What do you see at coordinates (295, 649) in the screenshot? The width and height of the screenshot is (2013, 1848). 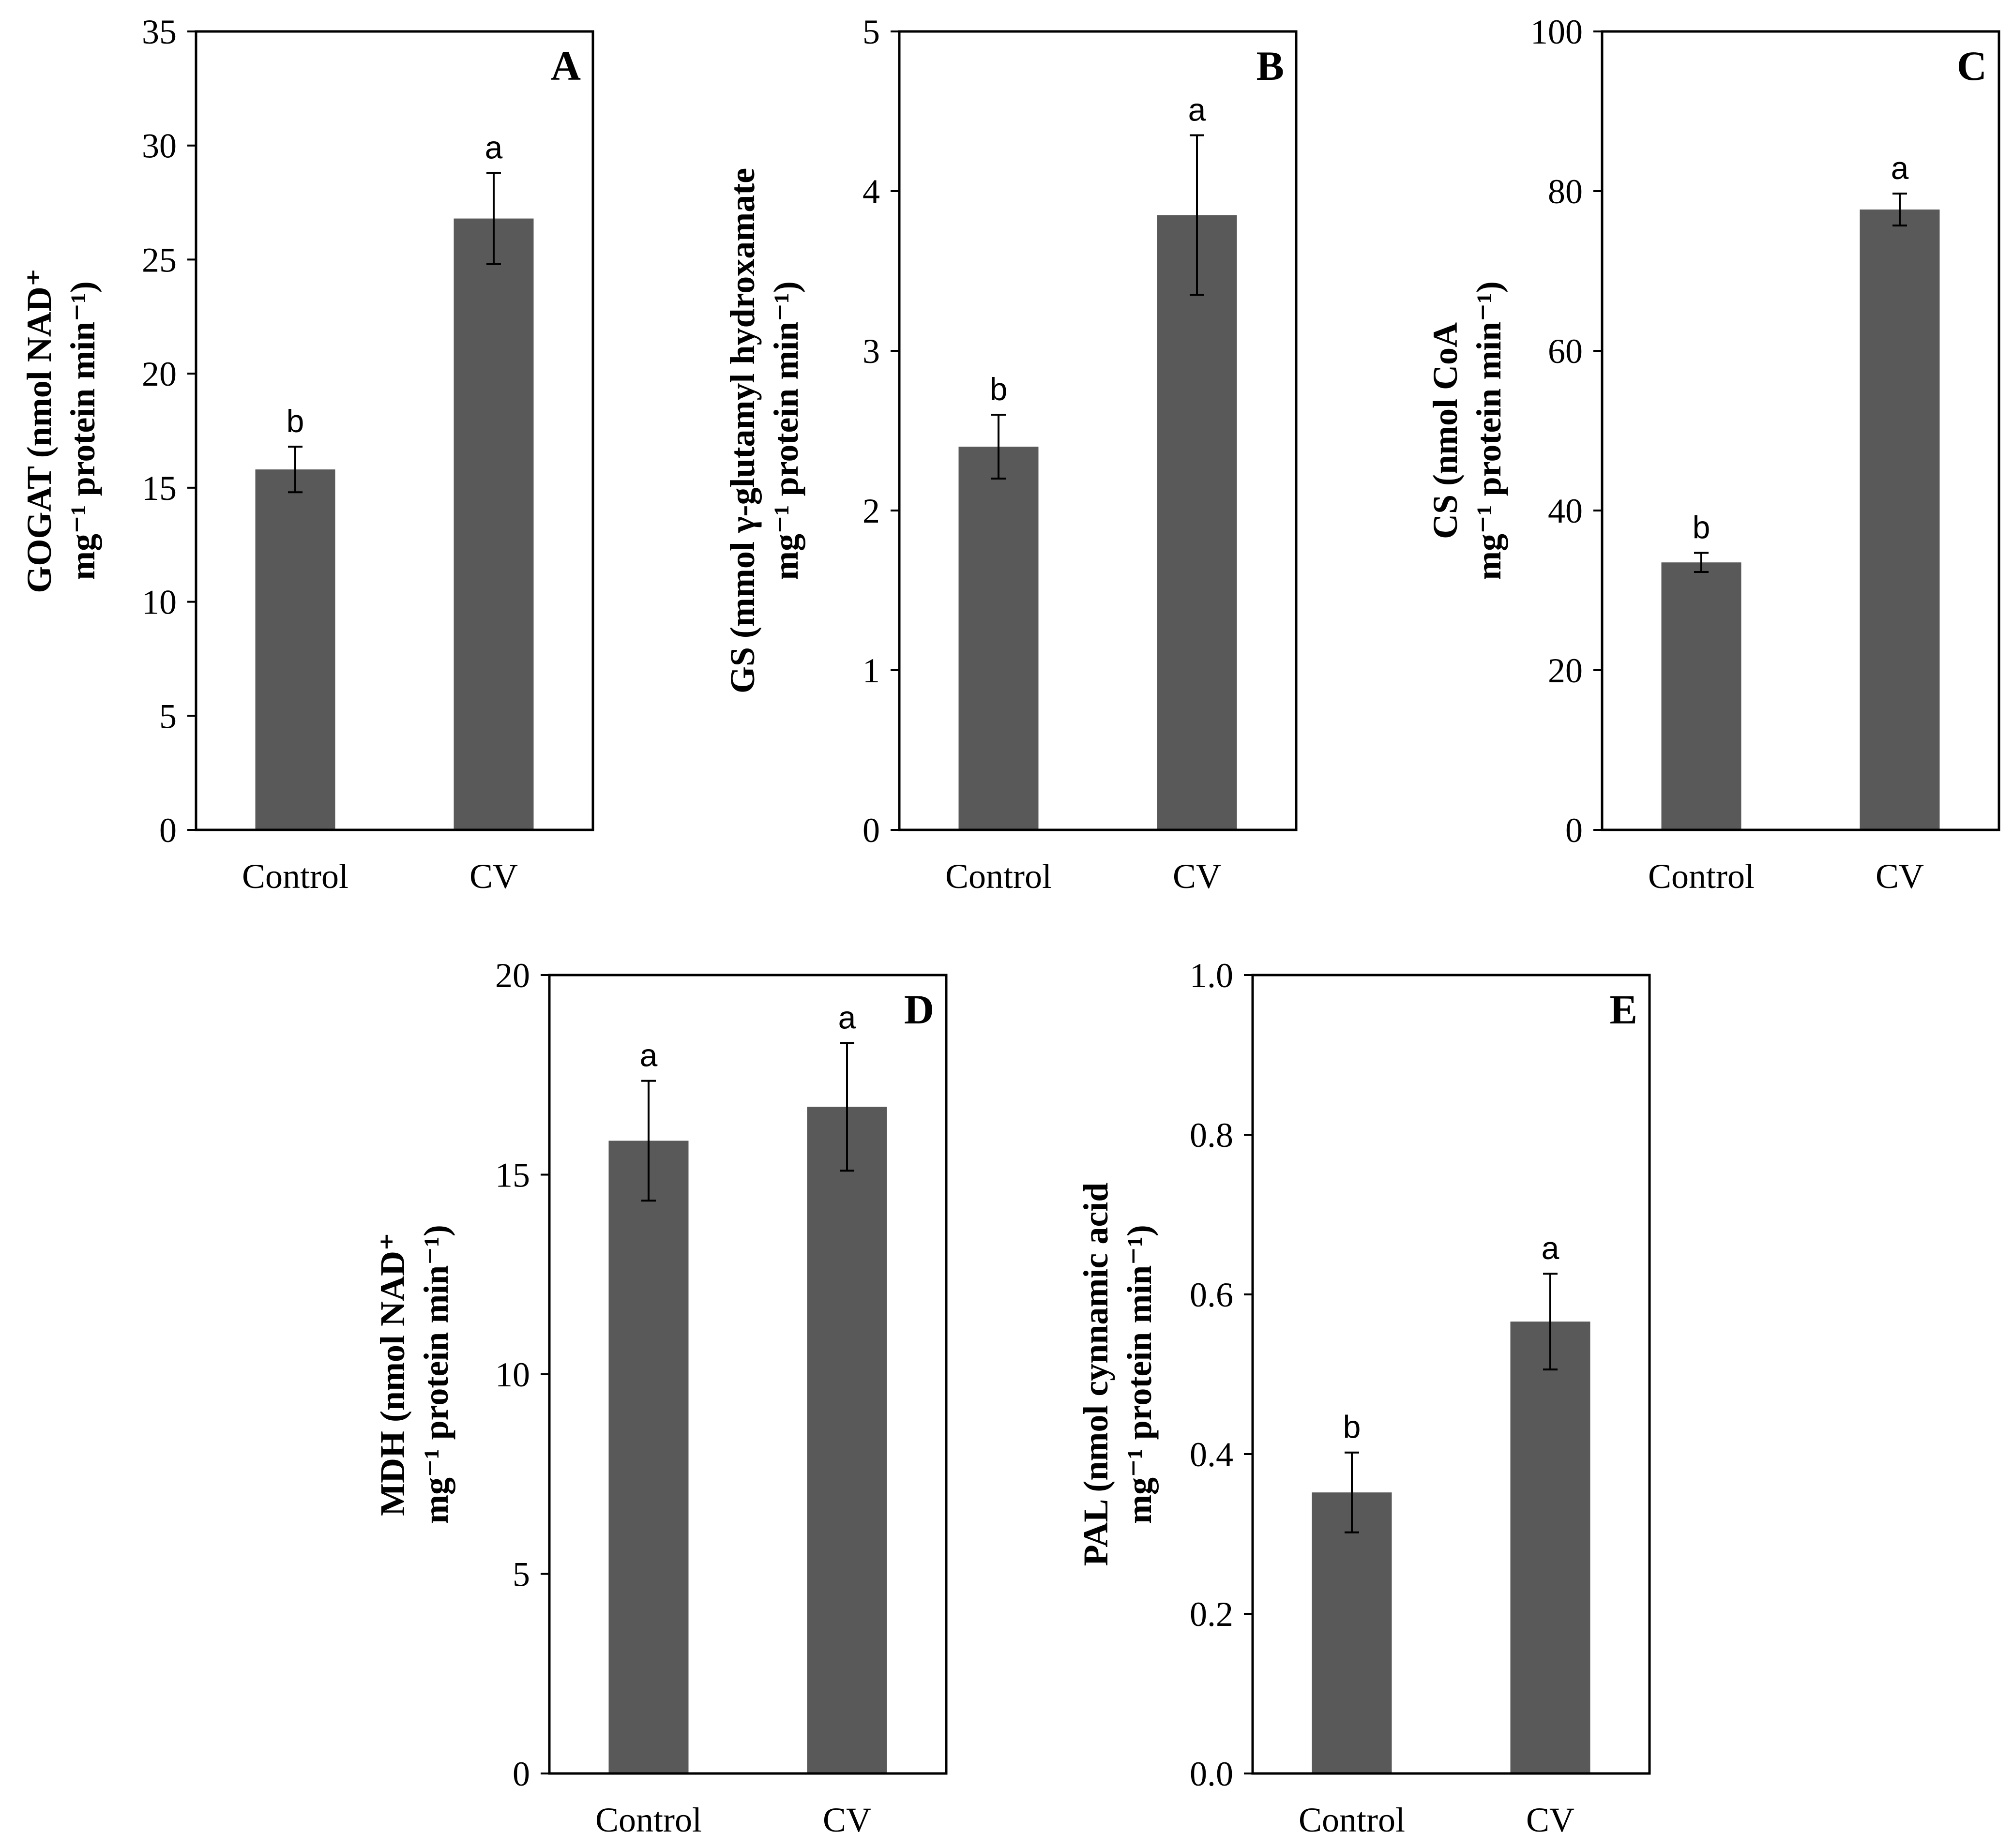 I see `bar-a-control` at bounding box center [295, 649].